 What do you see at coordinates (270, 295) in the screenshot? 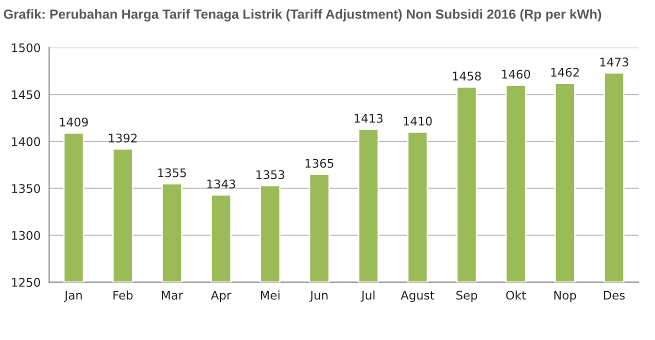
I see `x-tick-label: Mei` at bounding box center [270, 295].